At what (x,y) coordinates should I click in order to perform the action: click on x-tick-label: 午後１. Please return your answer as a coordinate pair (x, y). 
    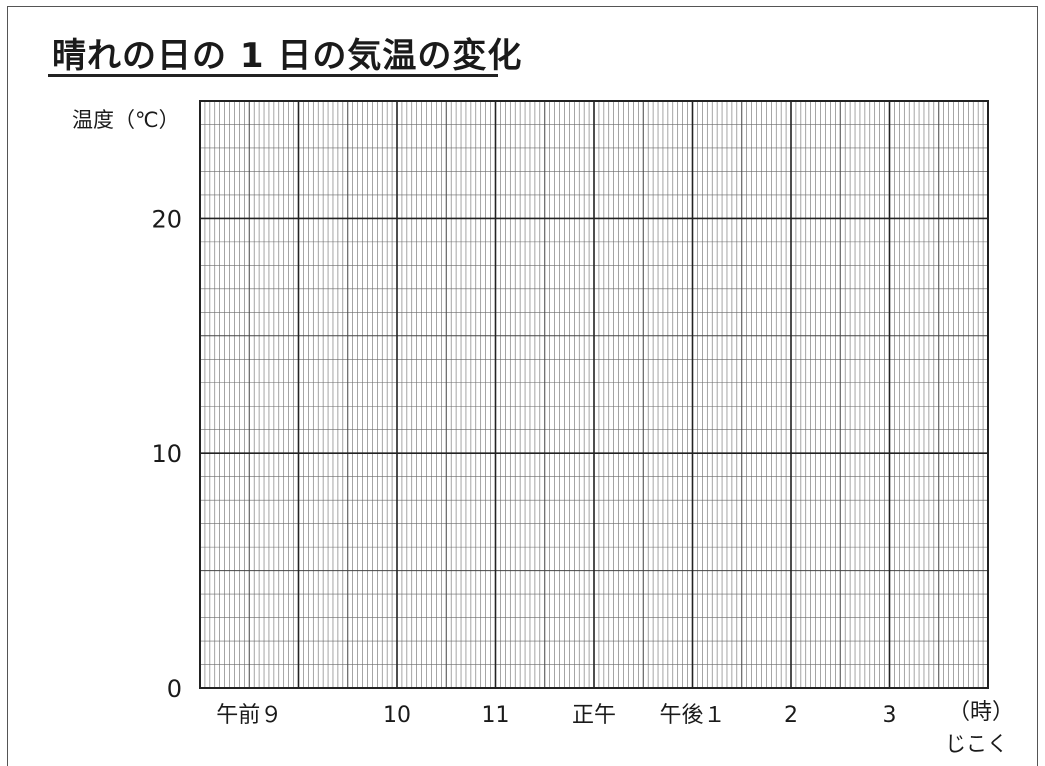
    Looking at the image, I should click on (692, 715).